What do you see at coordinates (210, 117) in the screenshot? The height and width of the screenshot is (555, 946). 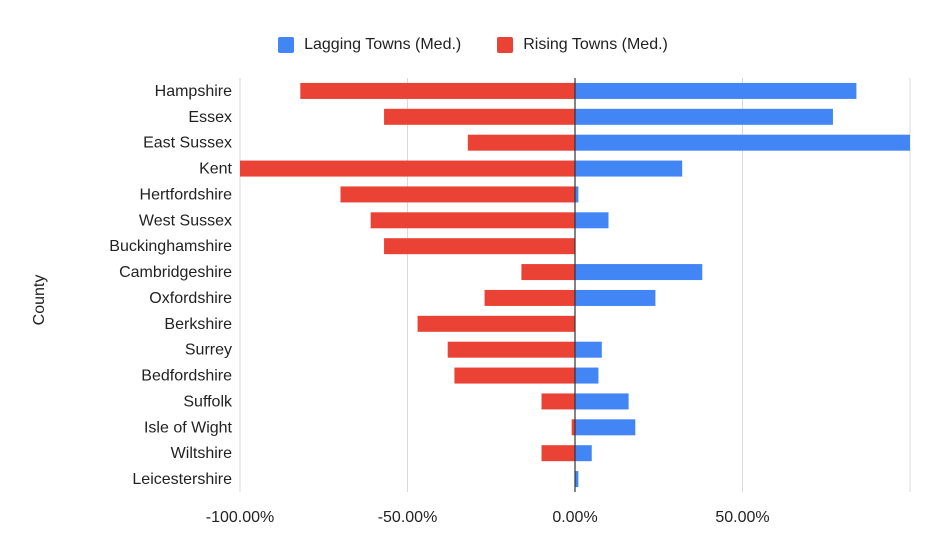 I see `y-tick-label-1: Essex` at bounding box center [210, 117].